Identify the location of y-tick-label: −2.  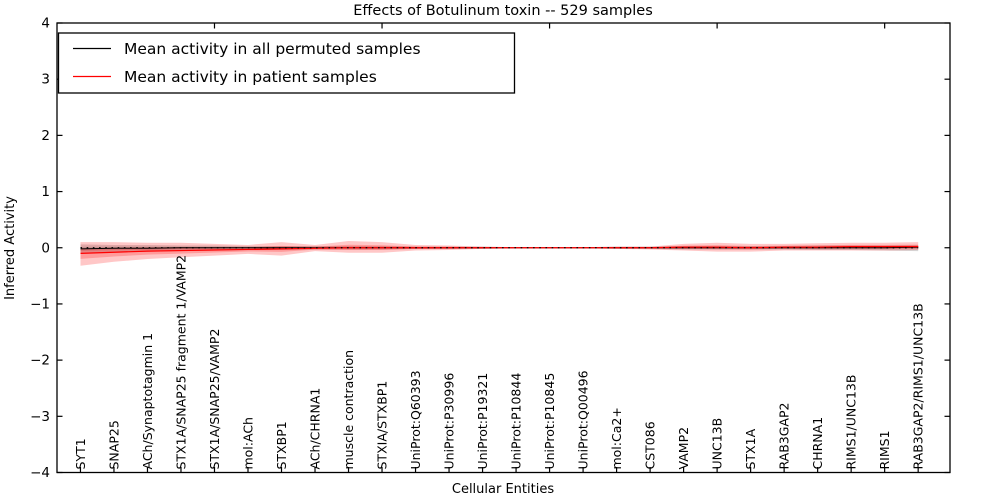
(40, 361).